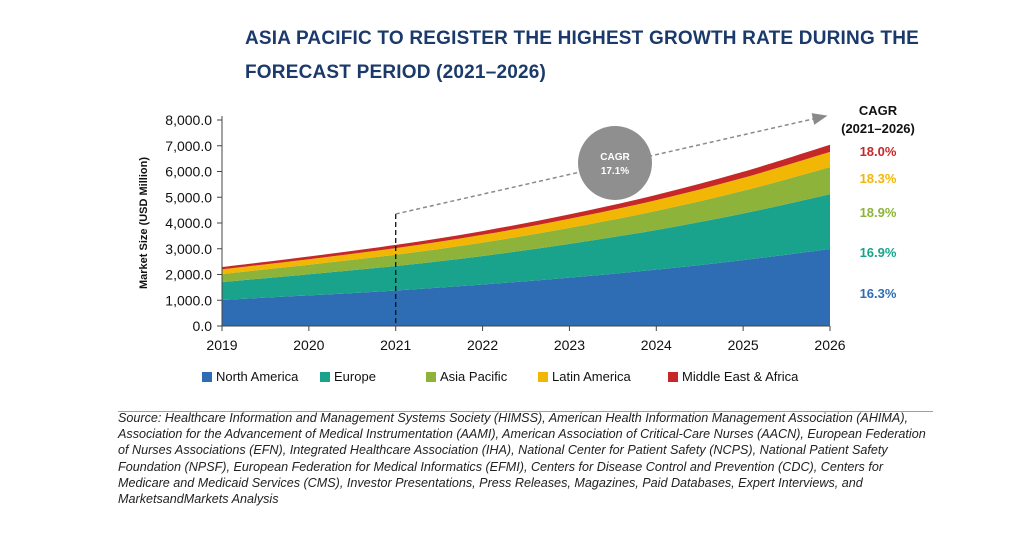 Image resolution: width=1024 pixels, height=536 pixels. What do you see at coordinates (325, 377) in the screenshot?
I see `legend-swatch-europe` at bounding box center [325, 377].